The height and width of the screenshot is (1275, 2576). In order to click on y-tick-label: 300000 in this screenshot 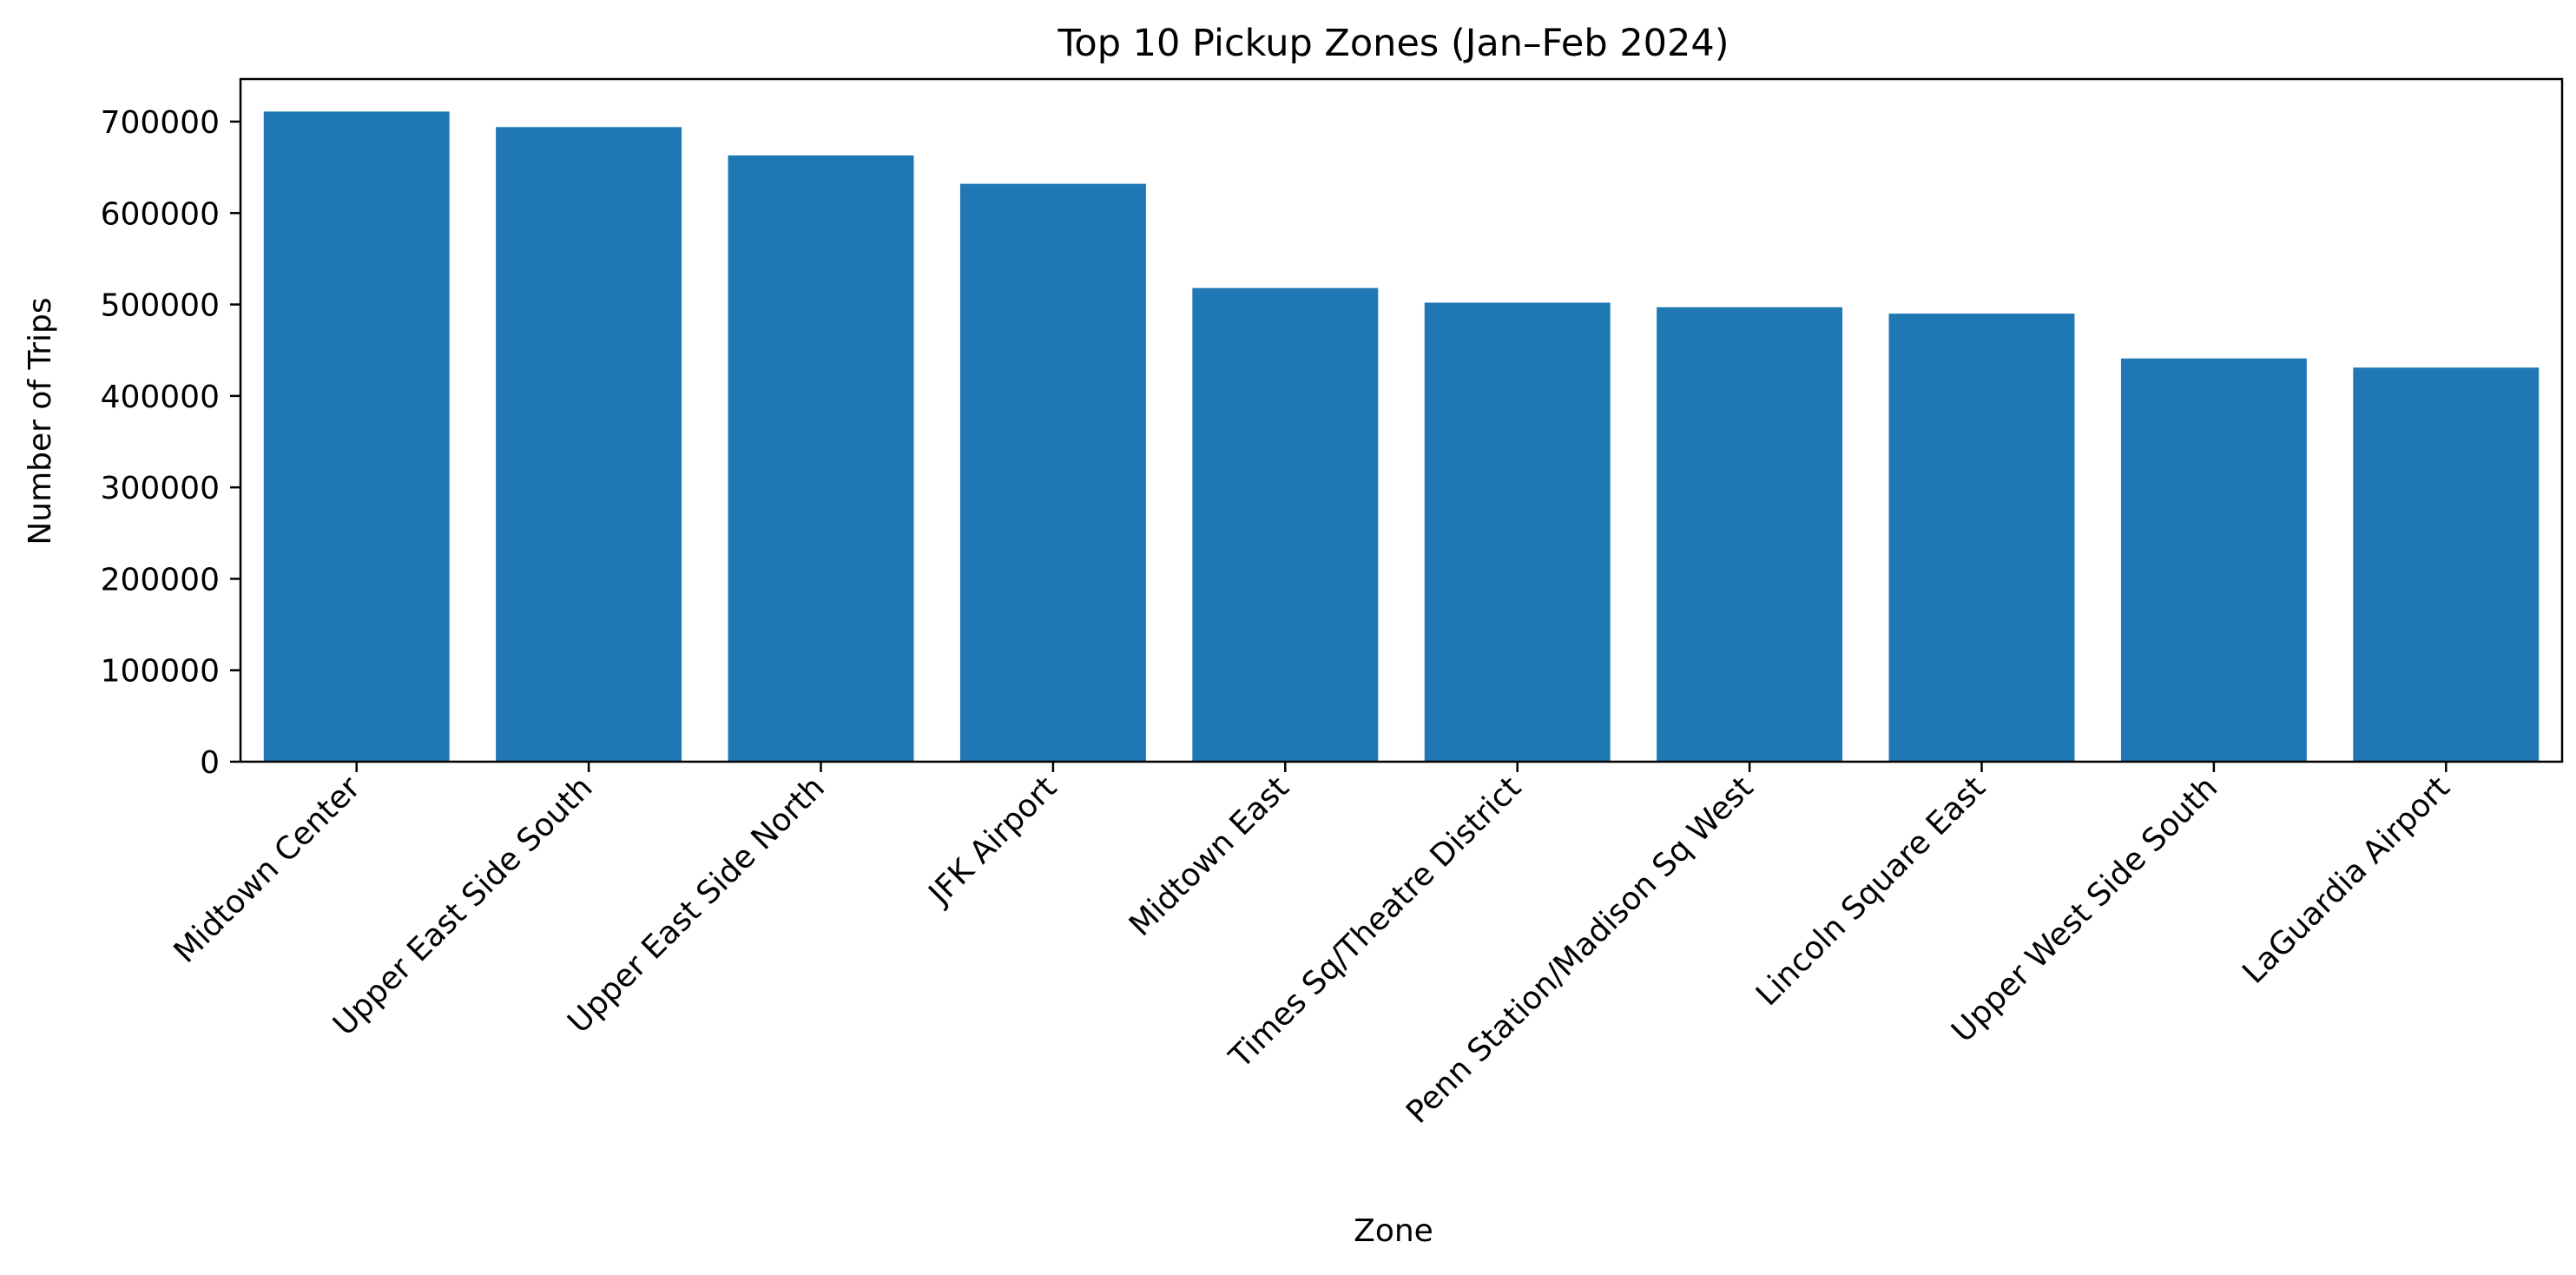, I will do `click(160, 489)`.